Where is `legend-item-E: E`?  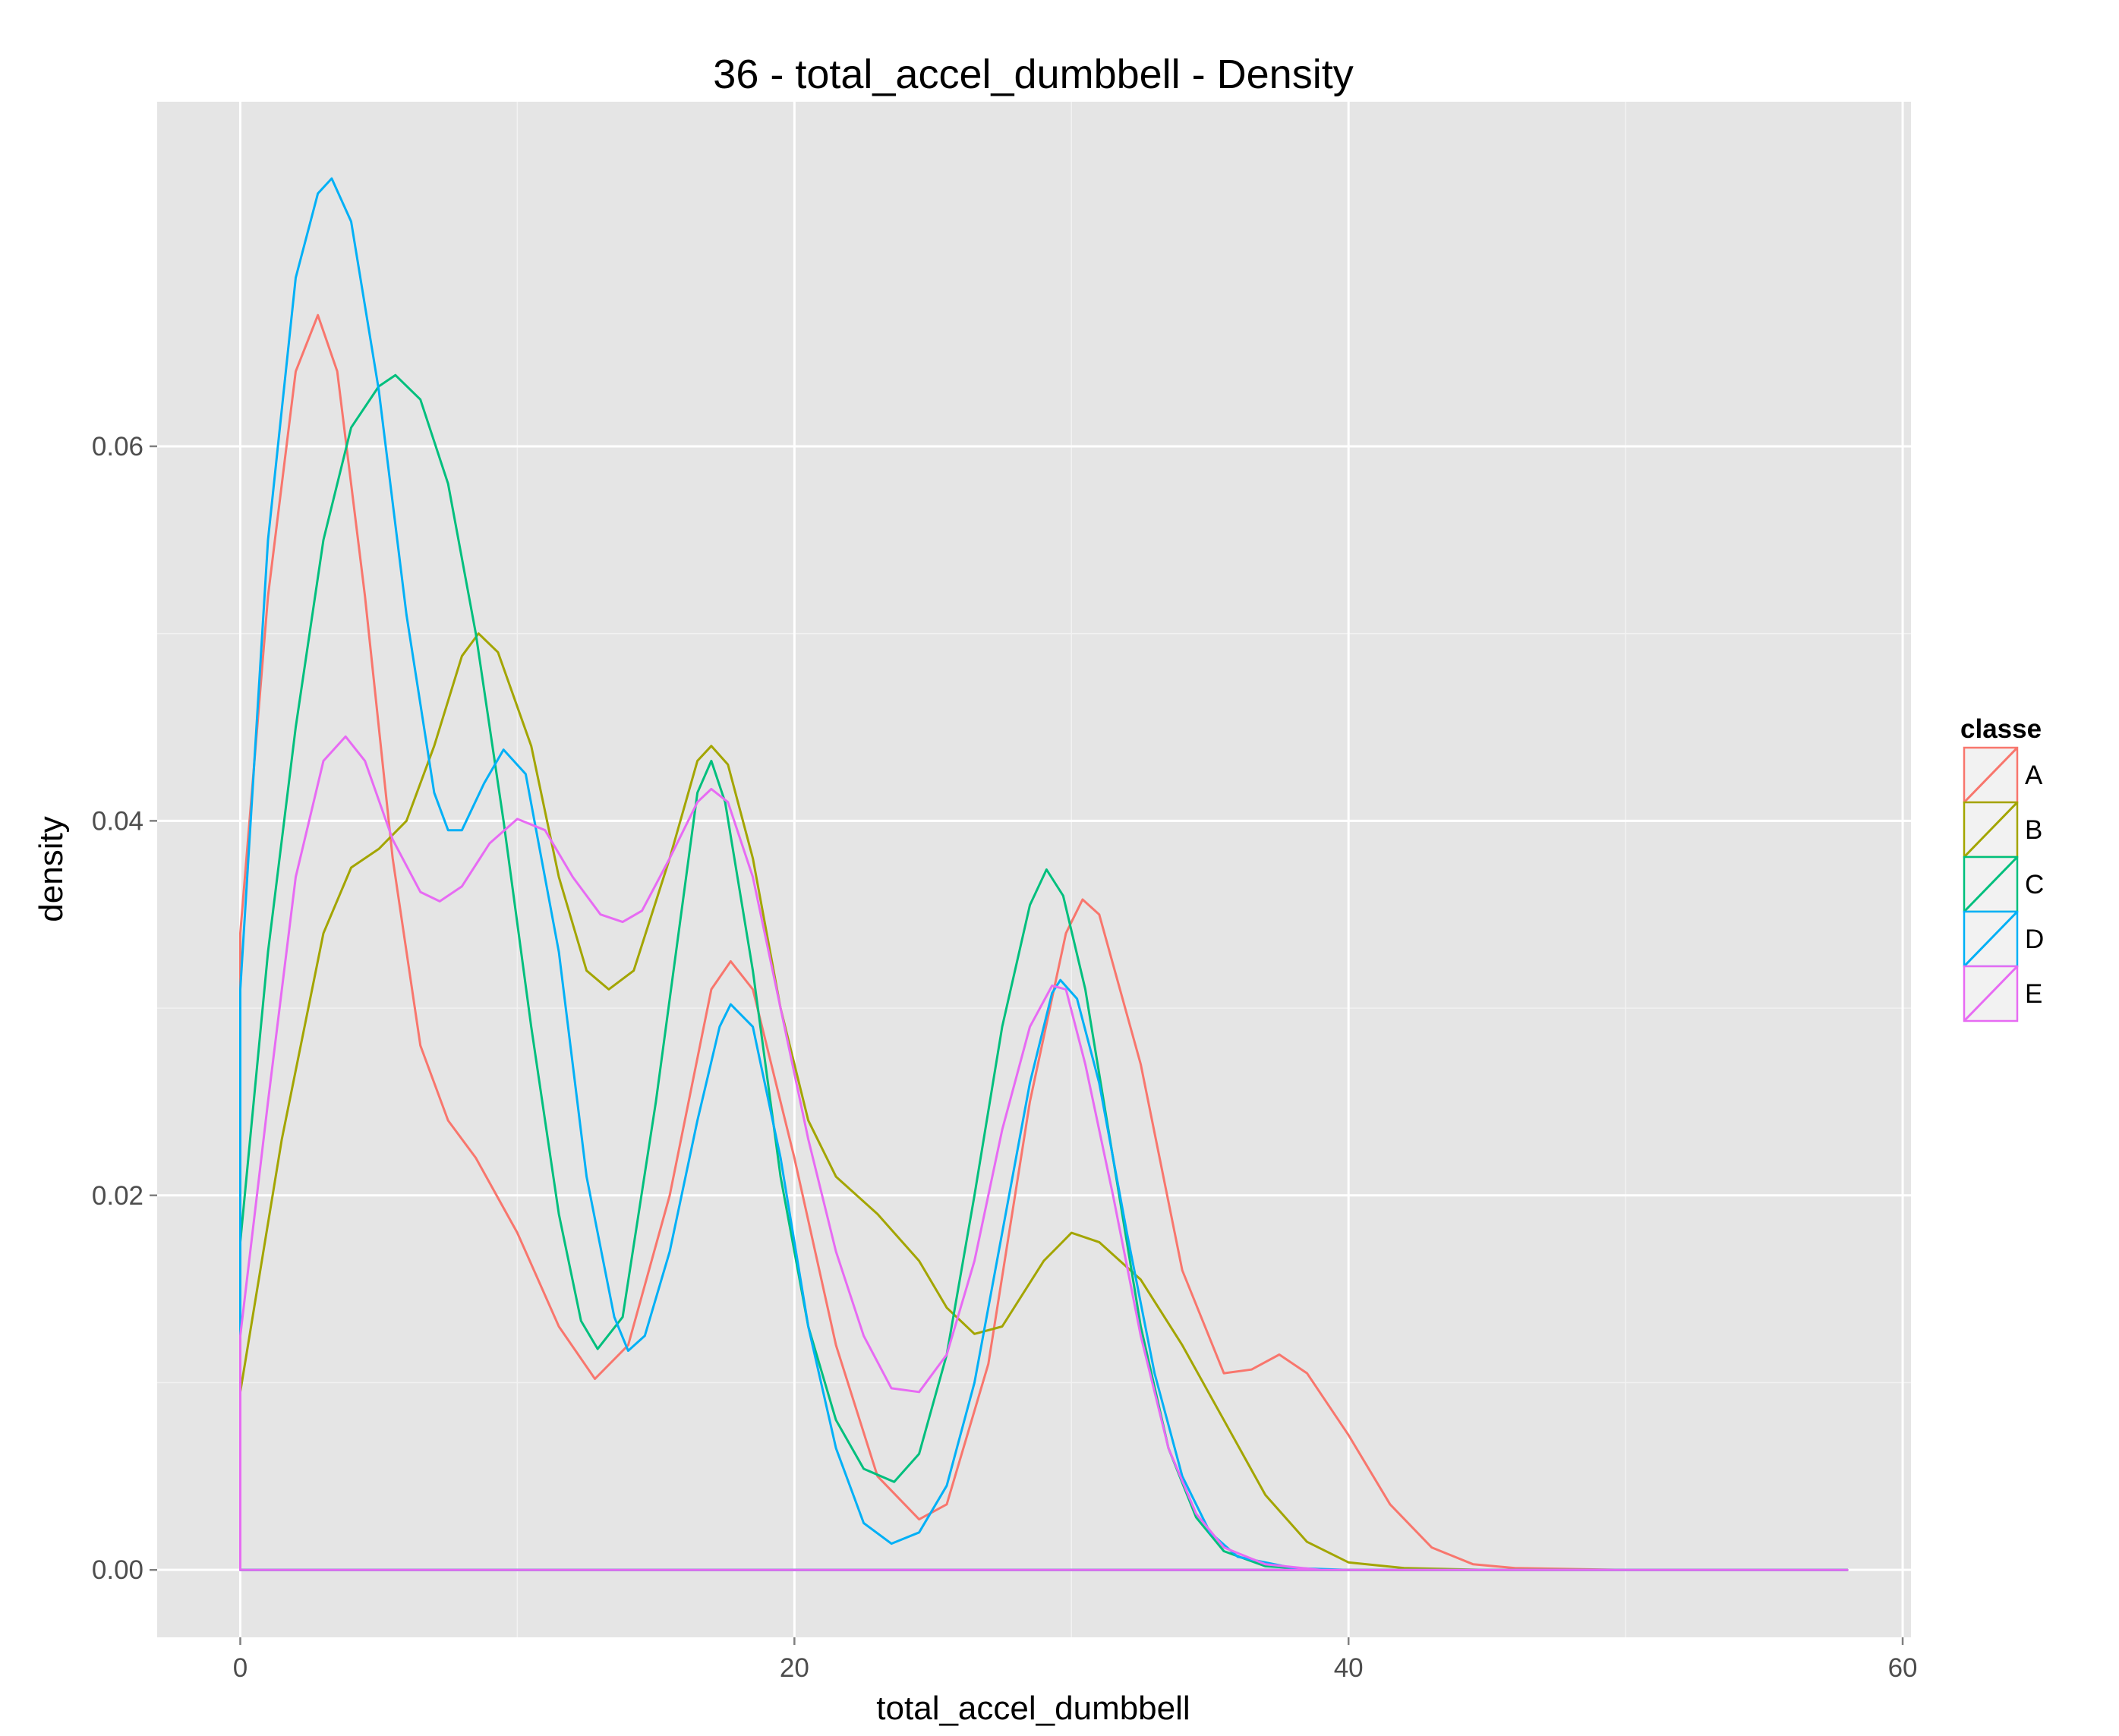 legend-item-E: E is located at coordinates (2002, 993).